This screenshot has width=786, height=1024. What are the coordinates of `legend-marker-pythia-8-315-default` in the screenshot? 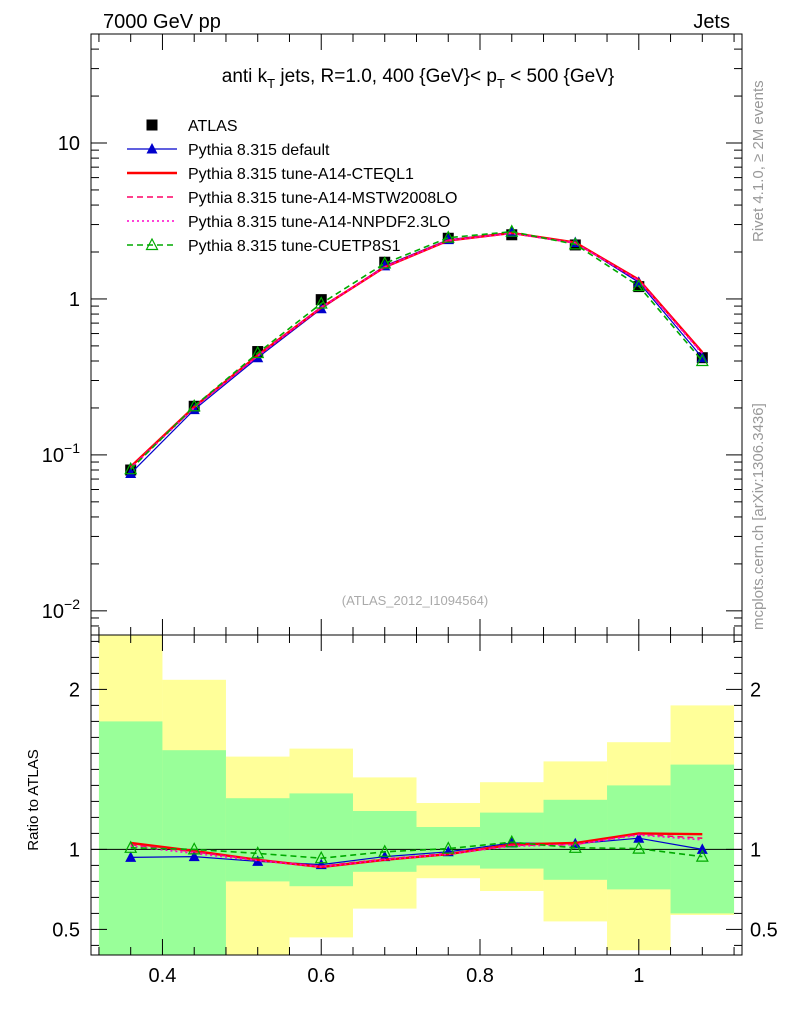 It's located at (152, 148).